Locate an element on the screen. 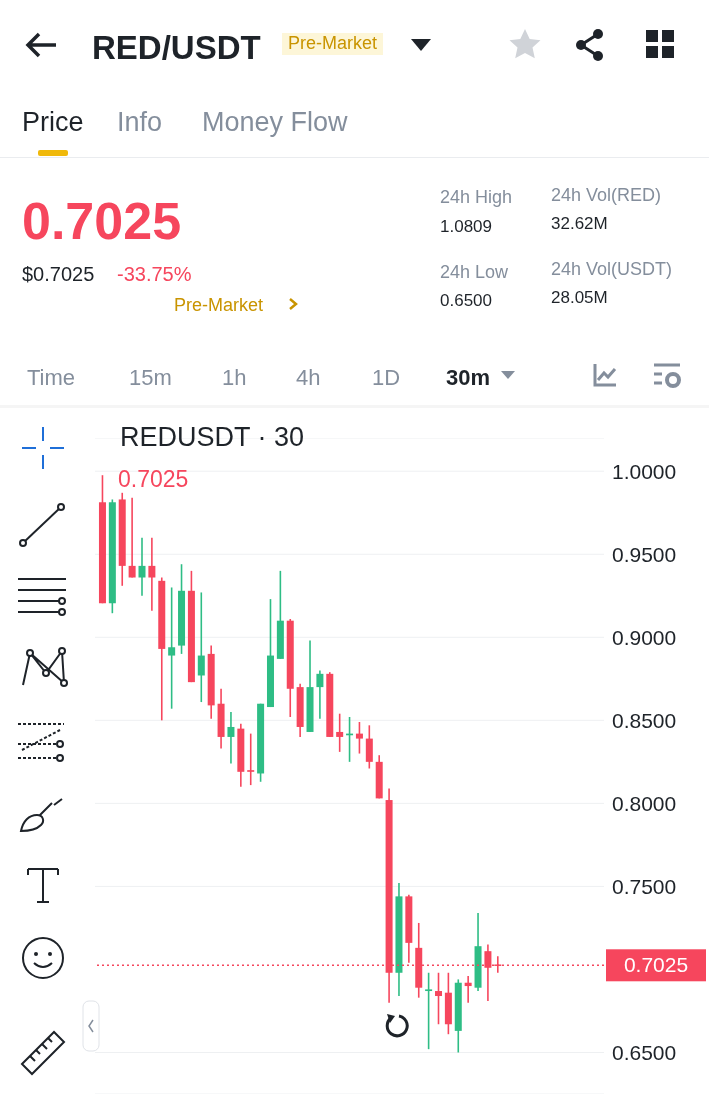 The height and width of the screenshot is (1100, 709). text: 1h is located at coordinates (234, 378).